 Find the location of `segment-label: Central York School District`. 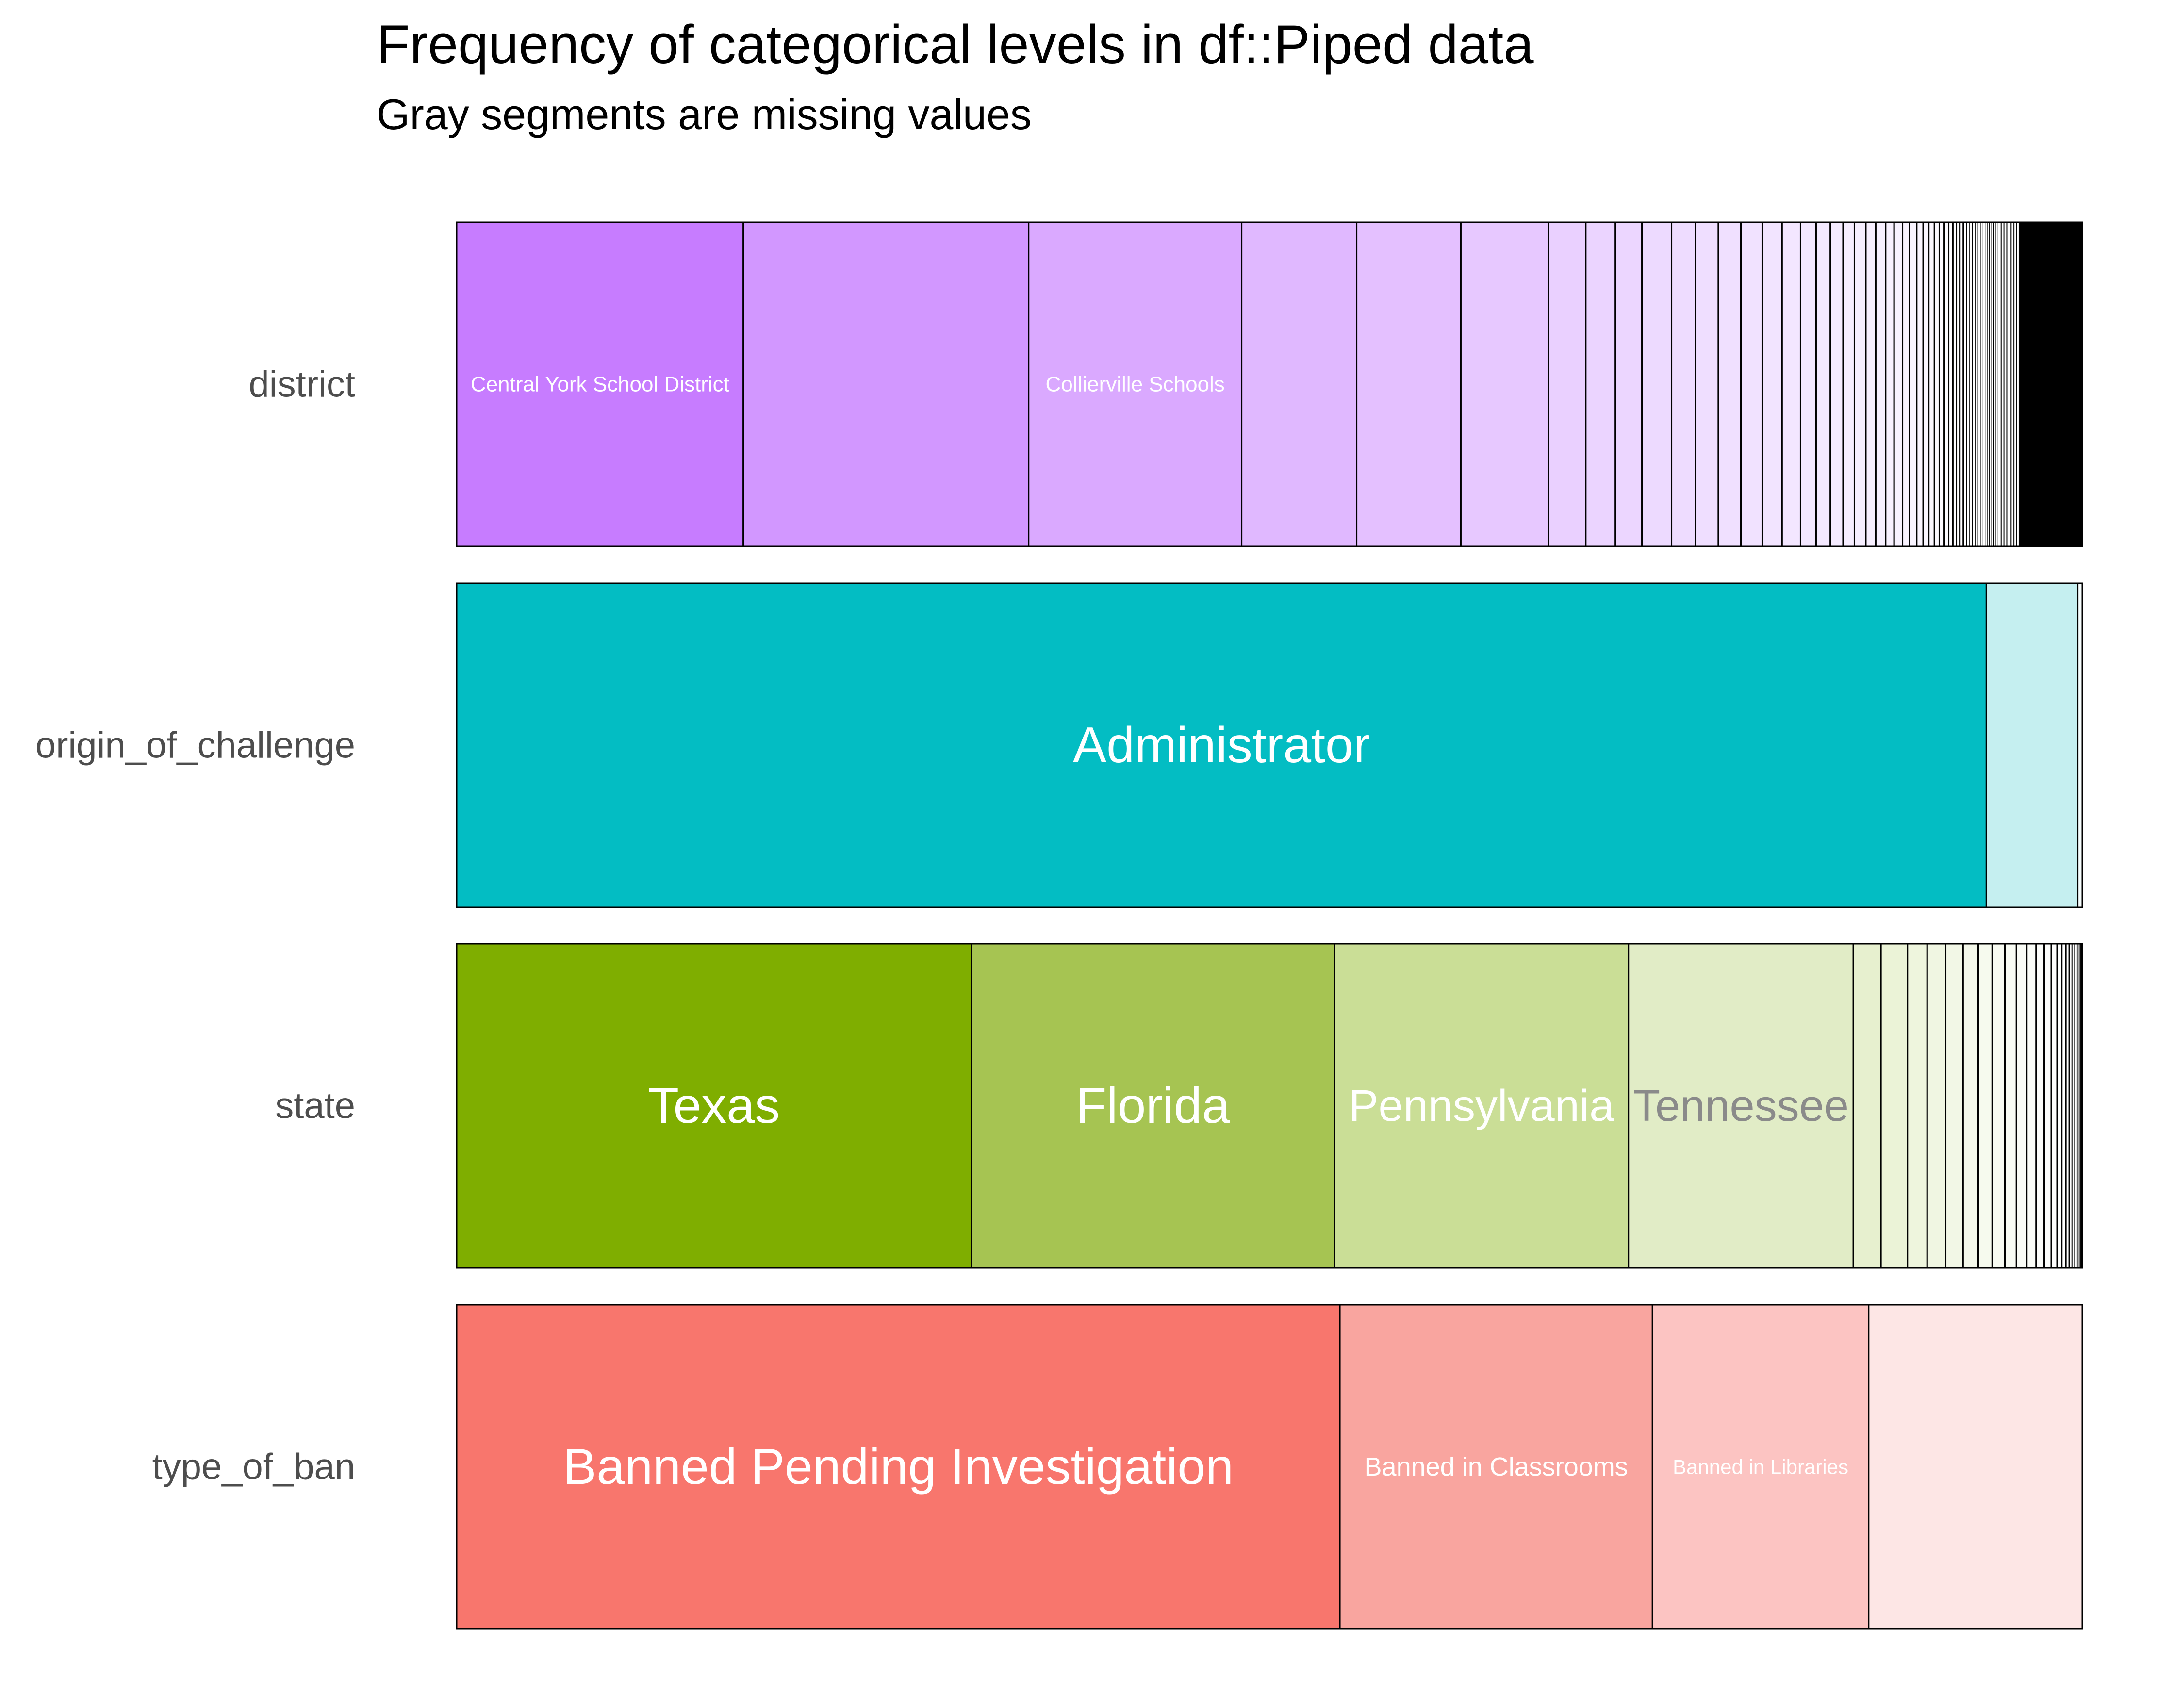

segment-label: Central York School District is located at coordinates (600, 384).